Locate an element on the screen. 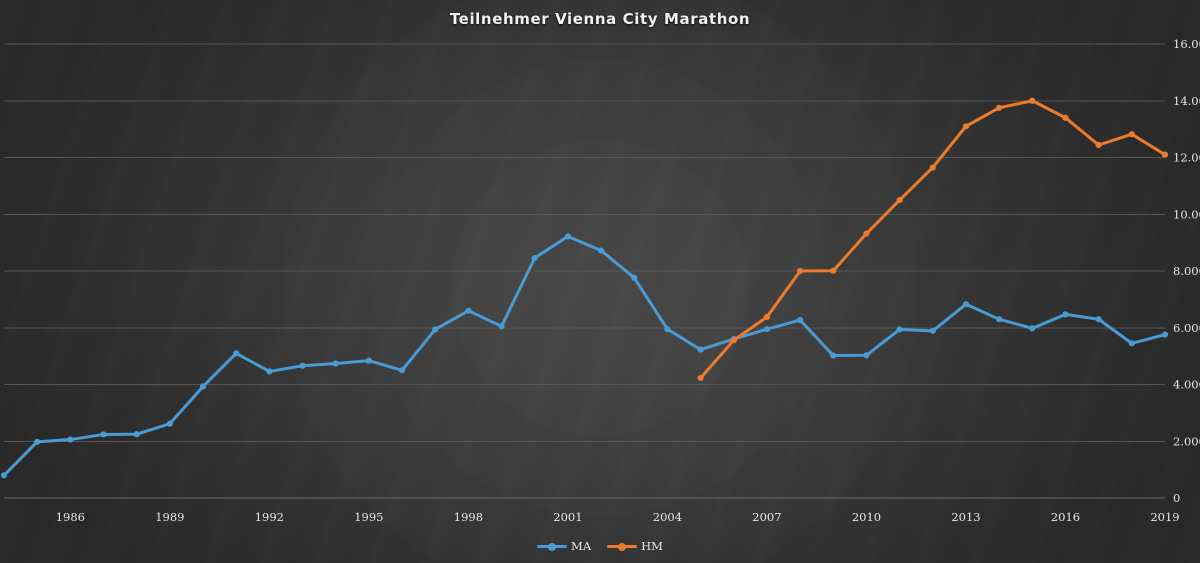 Image resolution: width=1200 pixels, height=563 pixels. y-axis-tick-label: 12.000 is located at coordinates (1186, 158).